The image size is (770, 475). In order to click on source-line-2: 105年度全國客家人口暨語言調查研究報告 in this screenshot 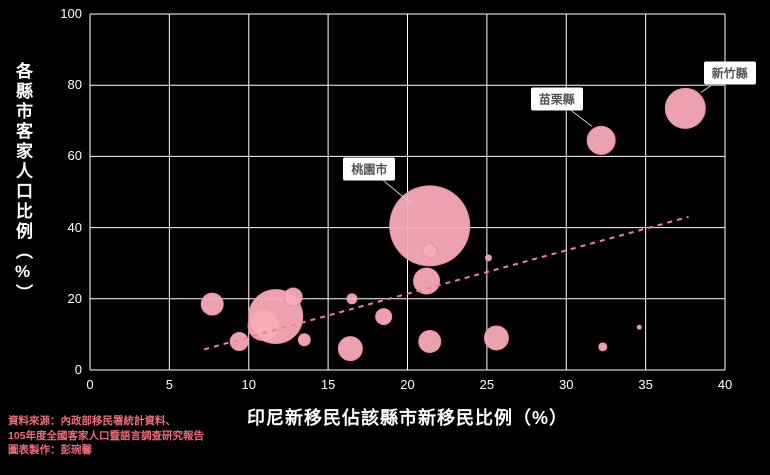, I will do `click(106, 435)`.